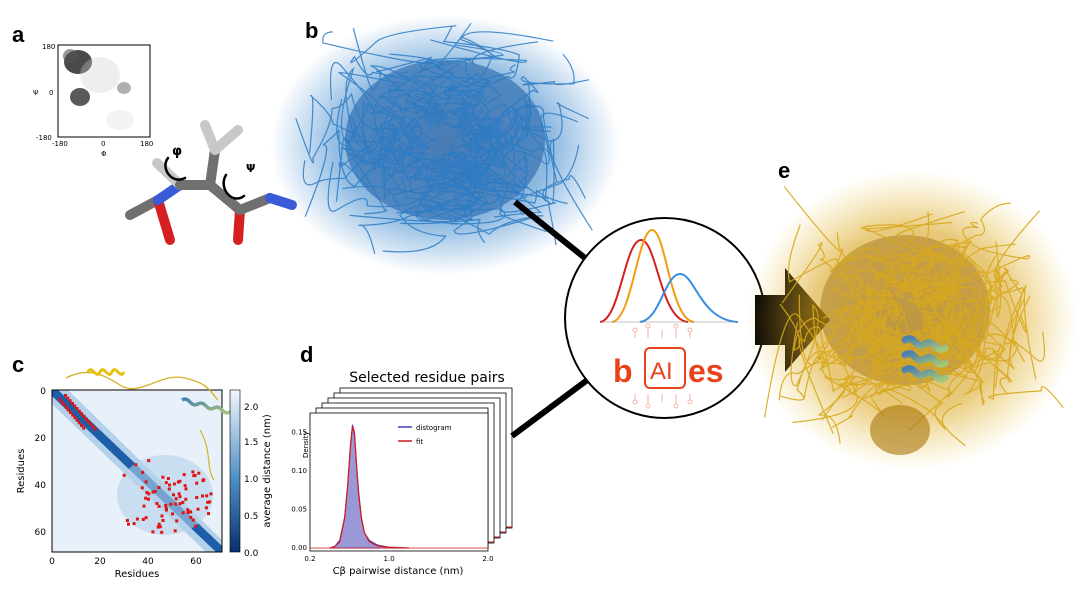 The image size is (1080, 595). I want to click on rama-xlabel: Φ, so click(104, 154).